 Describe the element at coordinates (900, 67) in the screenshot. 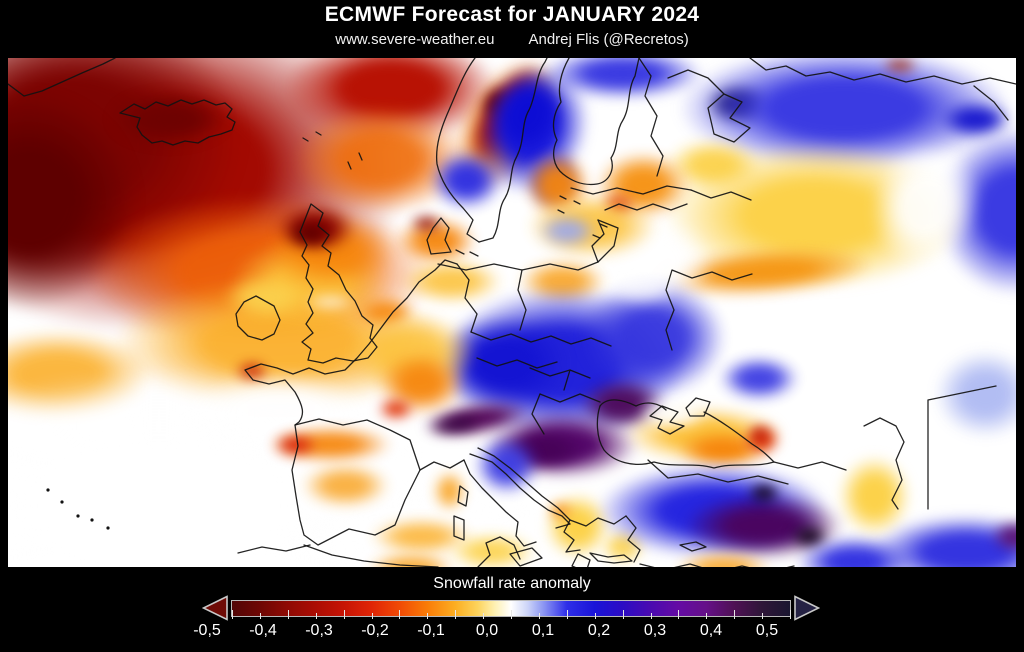

I see `region-northeast-darkred-dot` at that location.